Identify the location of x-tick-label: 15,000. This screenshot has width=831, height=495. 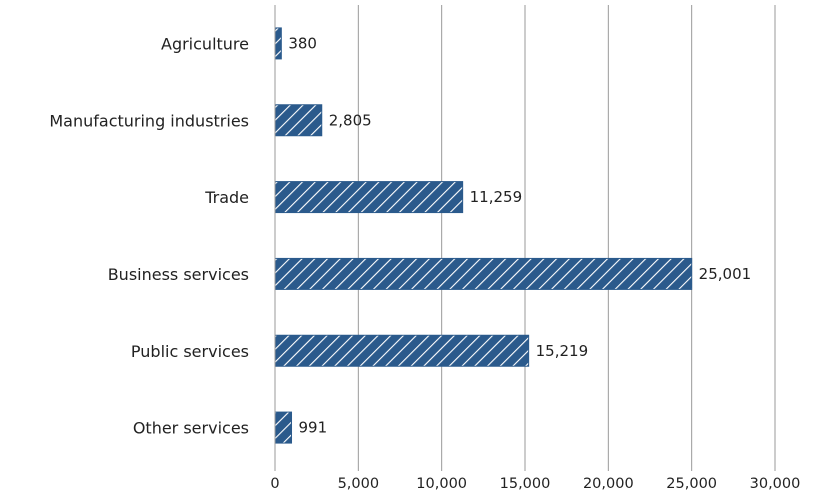
(525, 484).